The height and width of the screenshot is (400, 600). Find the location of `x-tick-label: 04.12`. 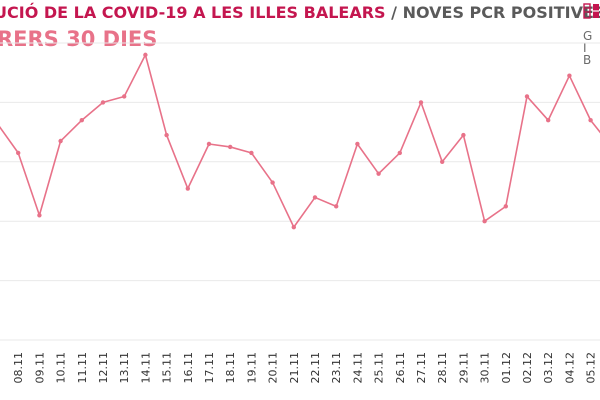

x-tick-label: 04.12 is located at coordinates (569, 368).